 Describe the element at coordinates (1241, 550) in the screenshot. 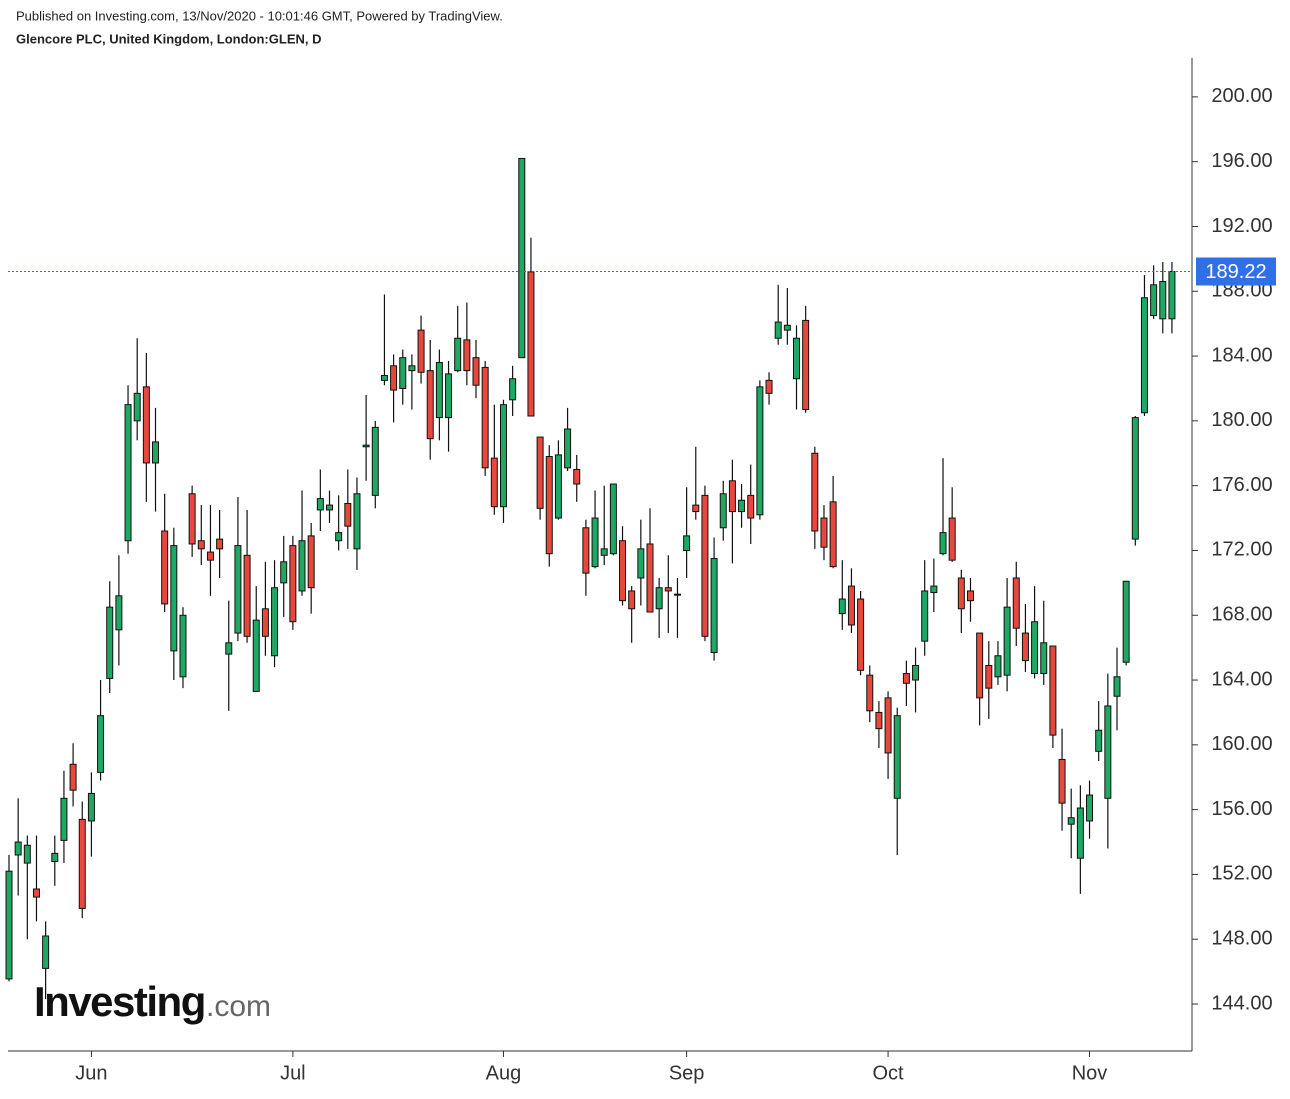

I see `y-tick-label: 172.00` at that location.